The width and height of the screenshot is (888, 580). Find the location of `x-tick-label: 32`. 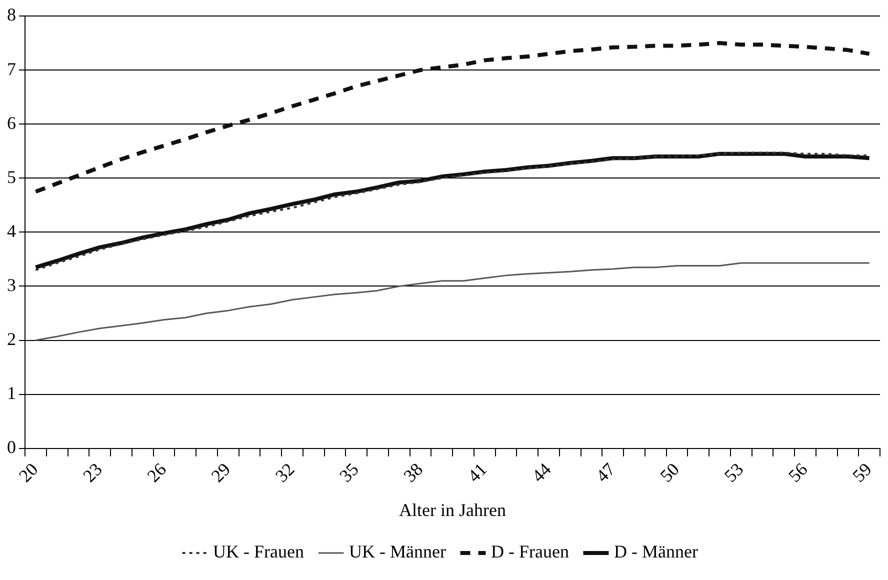

x-tick-label: 32 is located at coordinates (284, 472).